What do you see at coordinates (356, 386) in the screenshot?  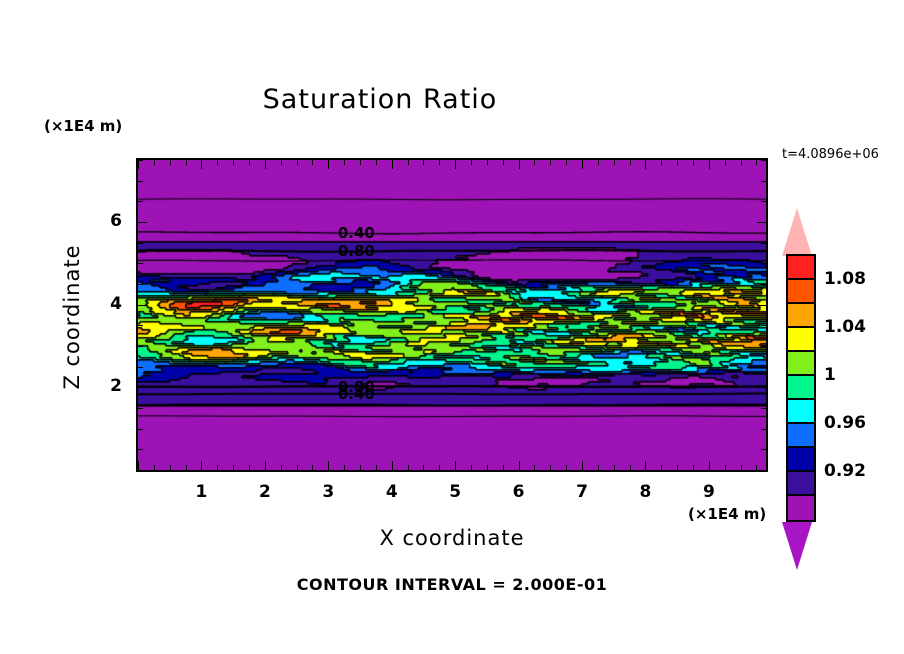 I see `contour-inline-label: 0.80` at bounding box center [356, 386].